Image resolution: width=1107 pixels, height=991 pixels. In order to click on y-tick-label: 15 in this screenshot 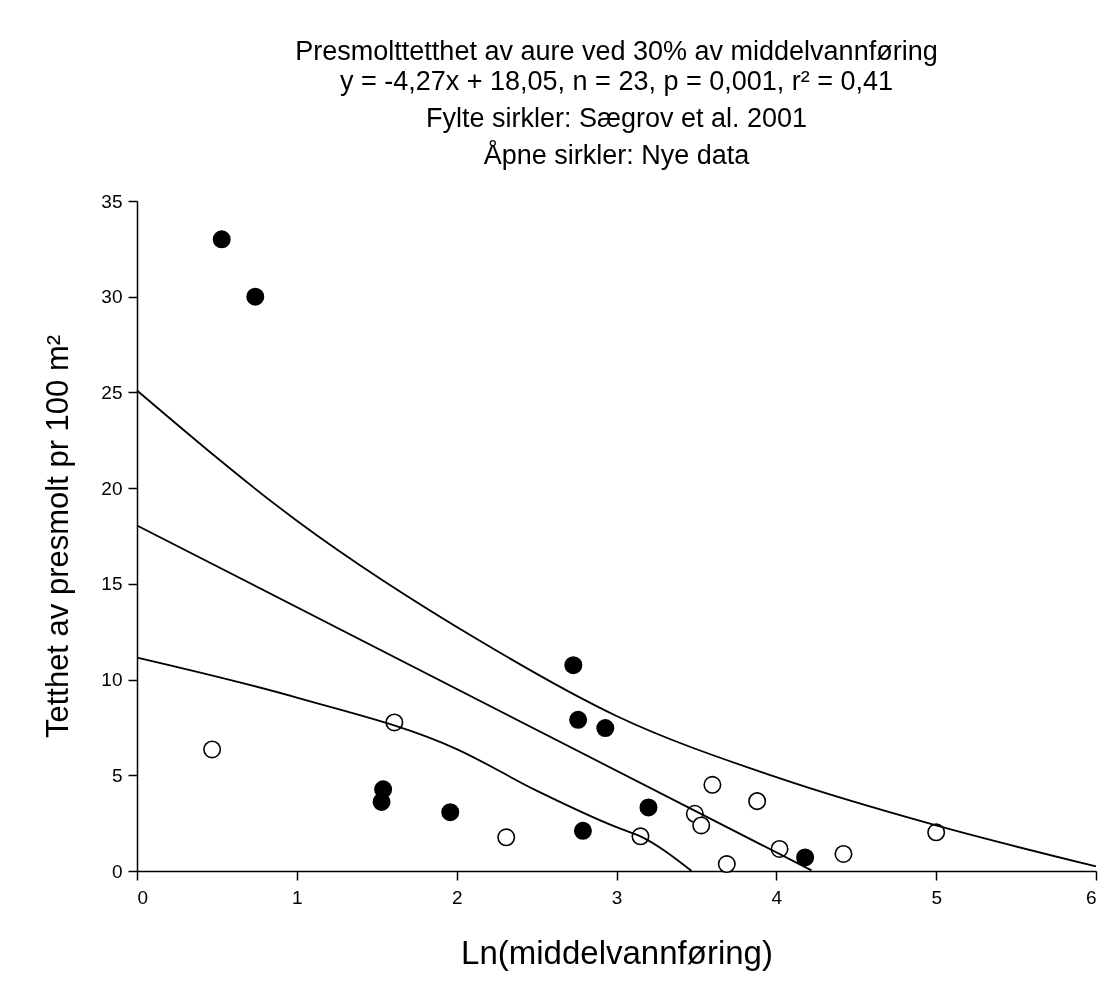, I will do `click(112, 584)`.